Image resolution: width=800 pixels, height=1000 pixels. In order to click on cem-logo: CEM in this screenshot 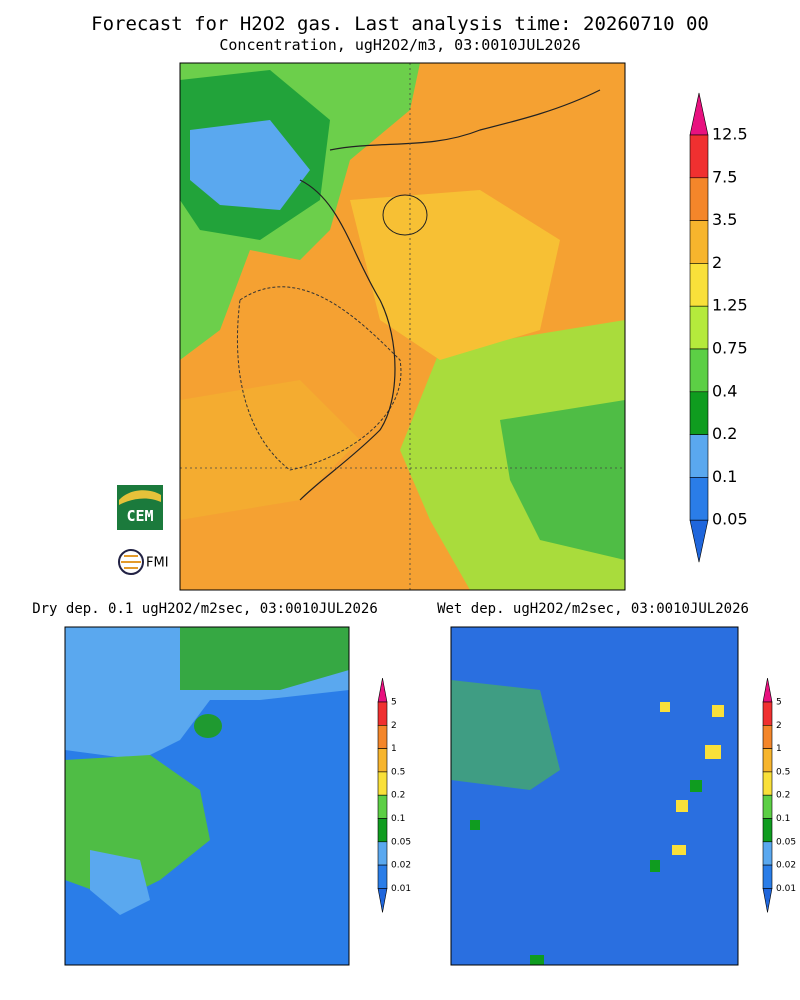, I will do `click(140, 507)`.